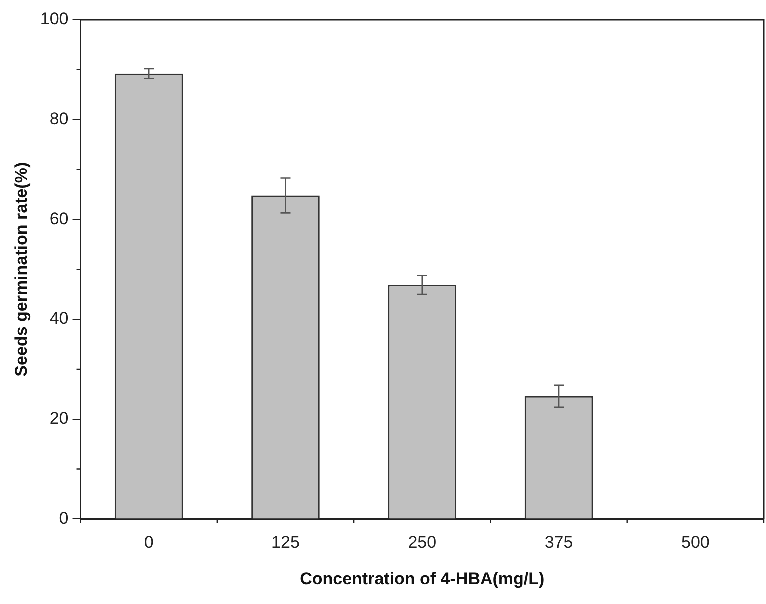  I want to click on y-axis-title: Seeds germination rate(%), so click(21, 269).